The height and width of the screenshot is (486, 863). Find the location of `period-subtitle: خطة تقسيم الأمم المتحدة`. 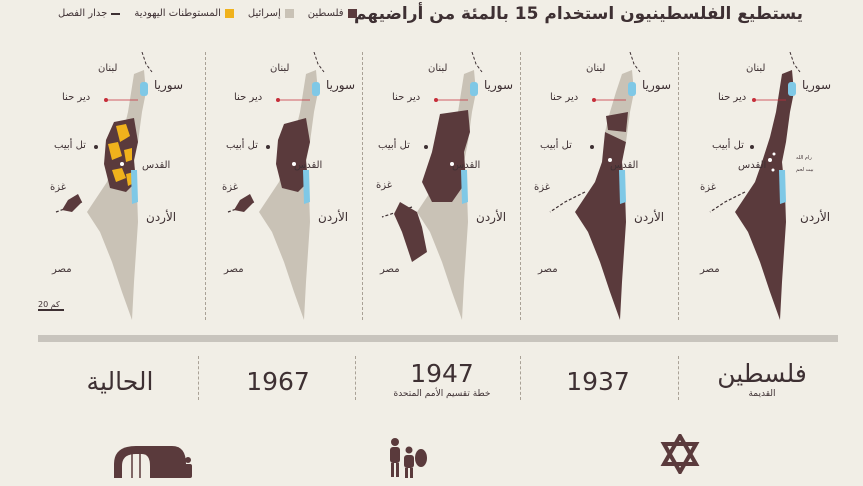

period-subtitle: خطة تقسيم الأمم المتحدة is located at coordinates (442, 394).